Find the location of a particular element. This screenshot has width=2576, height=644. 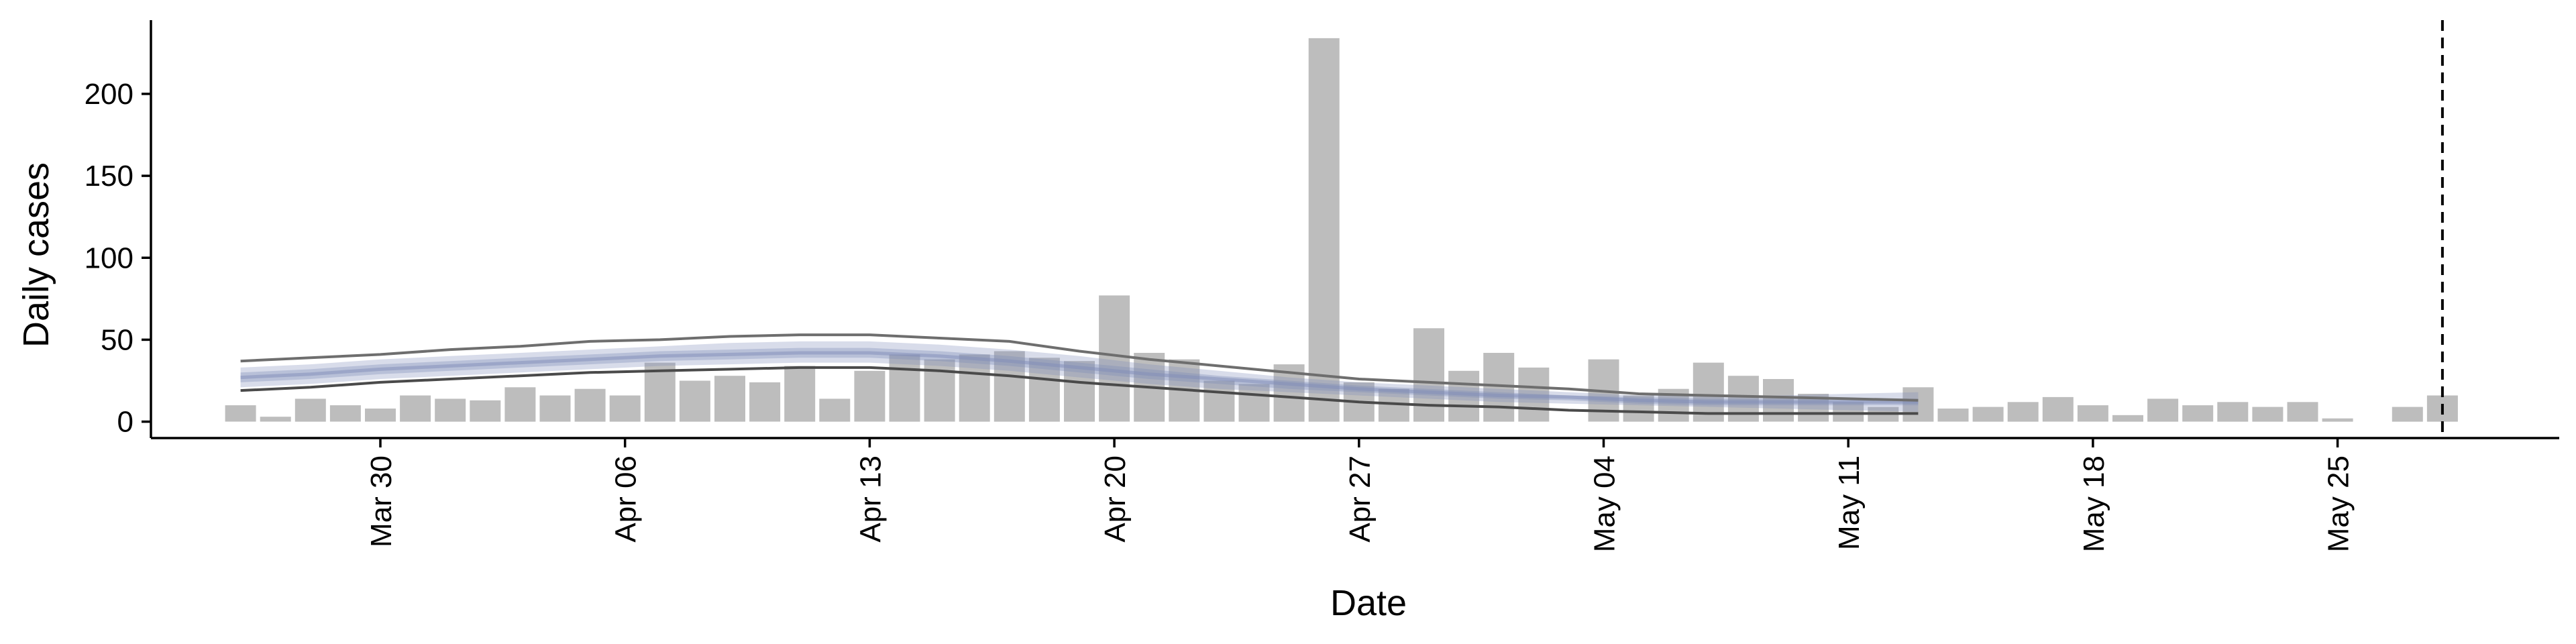

upper-bound-line is located at coordinates (1079, 367).